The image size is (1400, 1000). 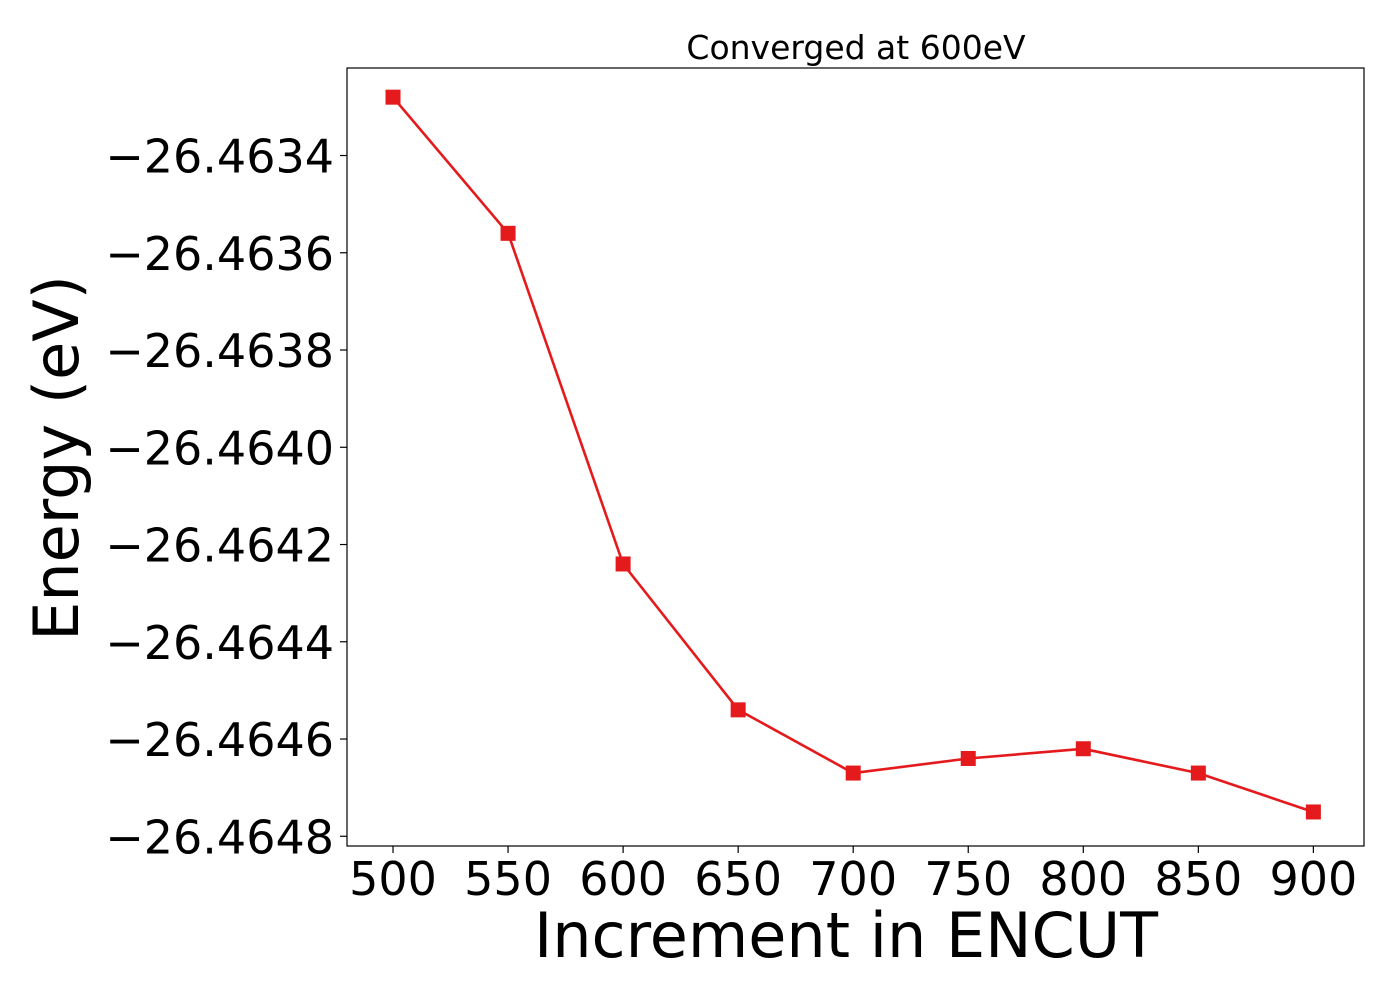 I want to click on y-tick-label: −26.4636, so click(x=219, y=254).